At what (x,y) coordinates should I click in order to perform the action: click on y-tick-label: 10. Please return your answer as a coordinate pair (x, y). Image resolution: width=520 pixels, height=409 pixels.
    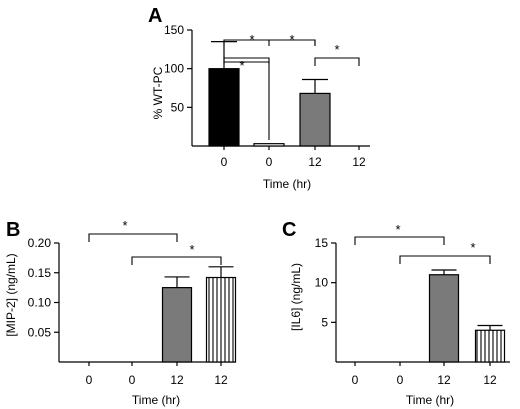
    Looking at the image, I should click on (322, 283).